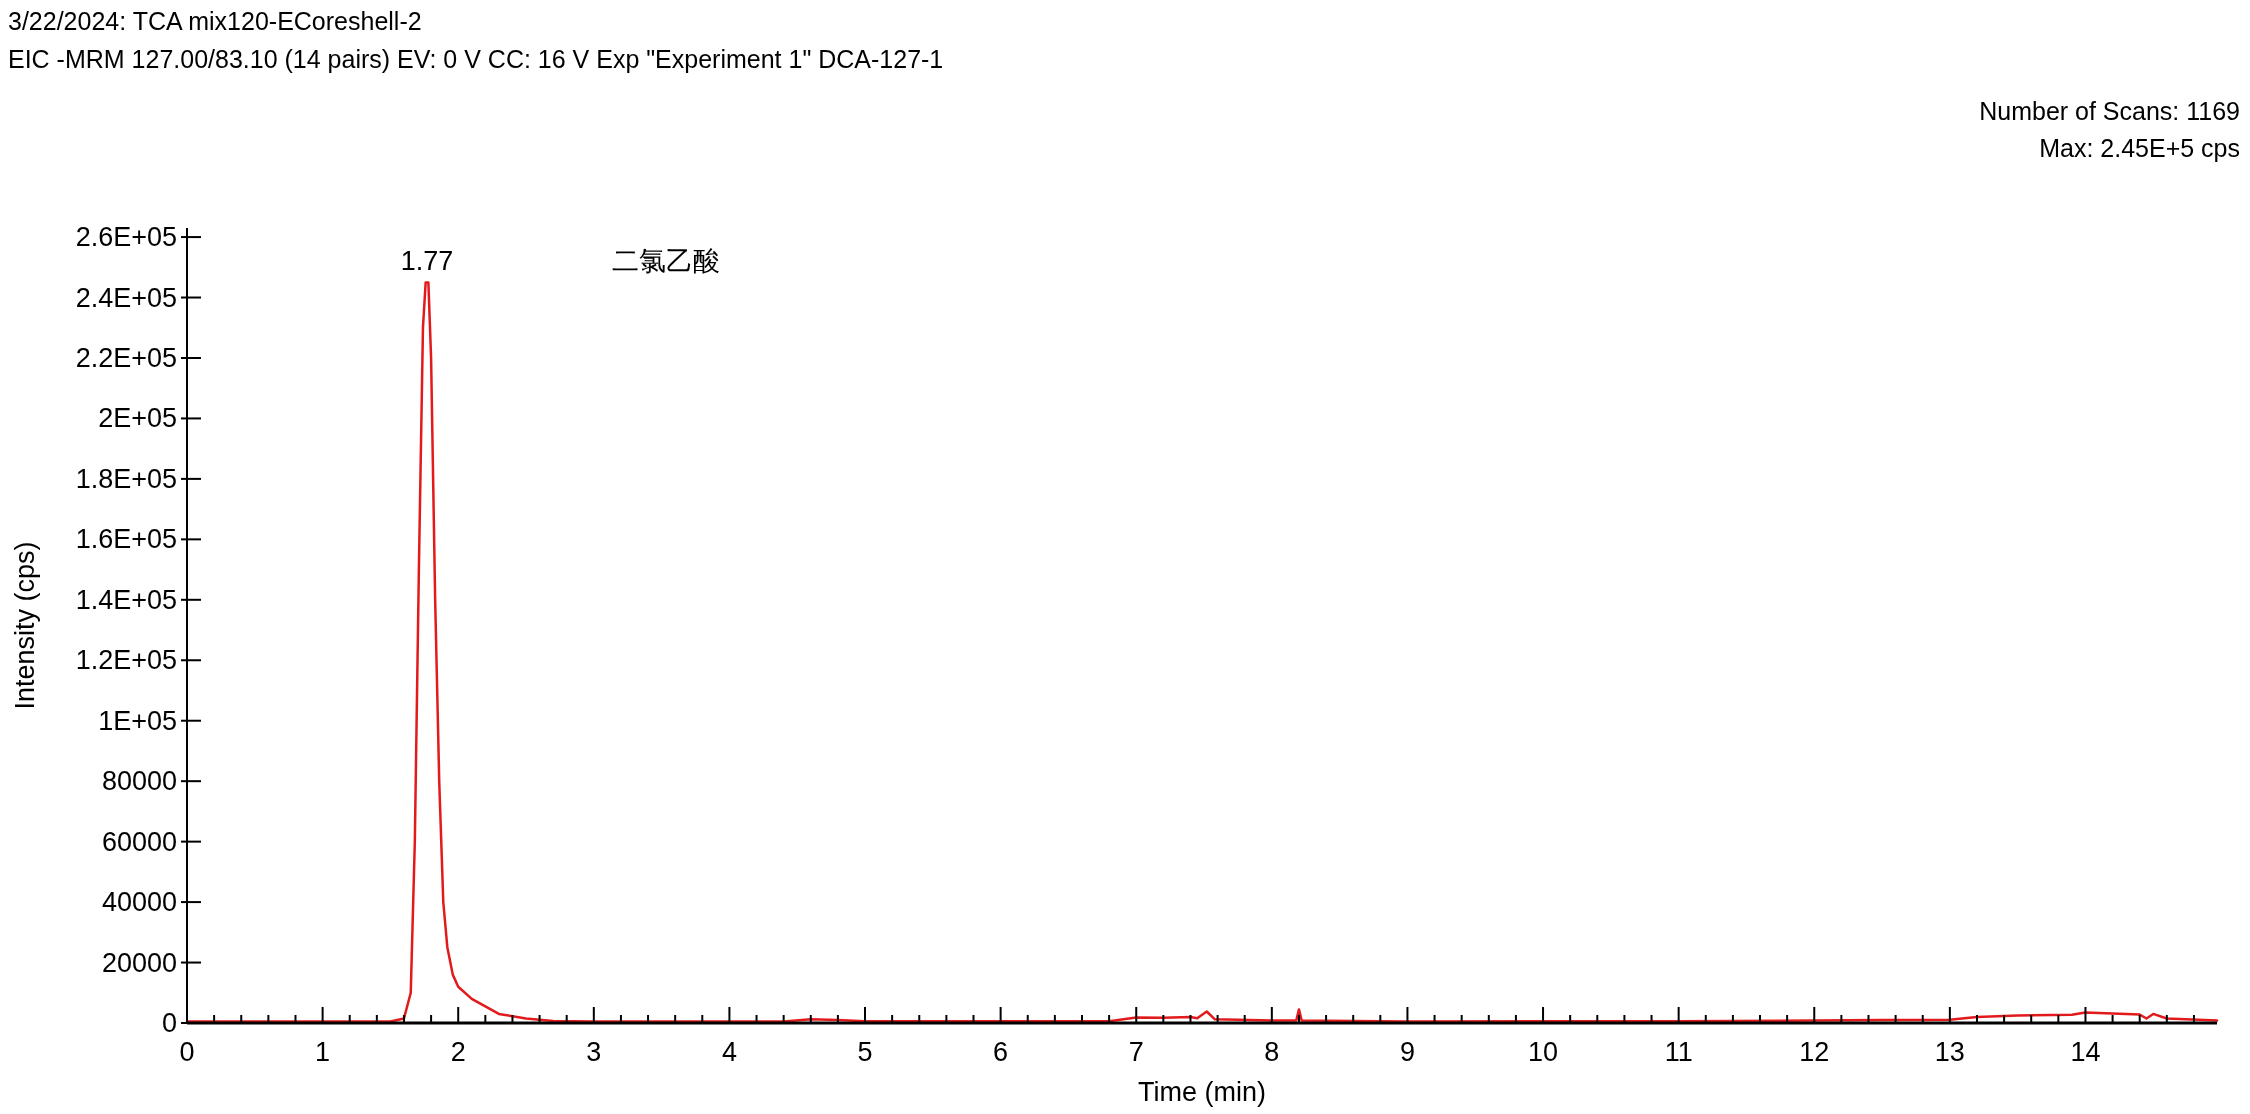 This screenshot has height=1114, width=2250. I want to click on y-tick-label: 1.8E+05, so click(126, 478).